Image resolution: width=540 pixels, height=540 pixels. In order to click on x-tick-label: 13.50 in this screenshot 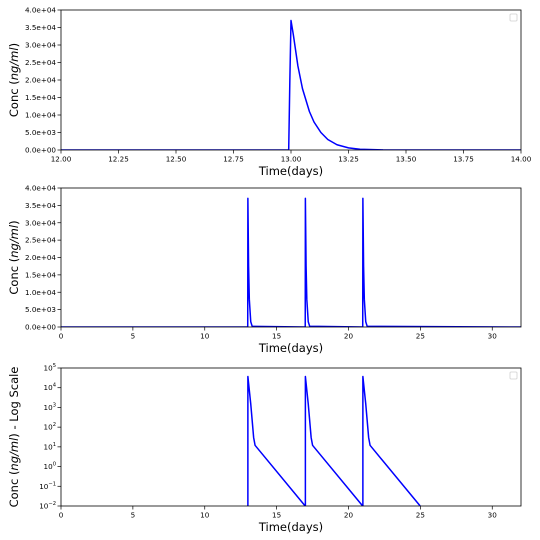, I will do `click(406, 159)`.